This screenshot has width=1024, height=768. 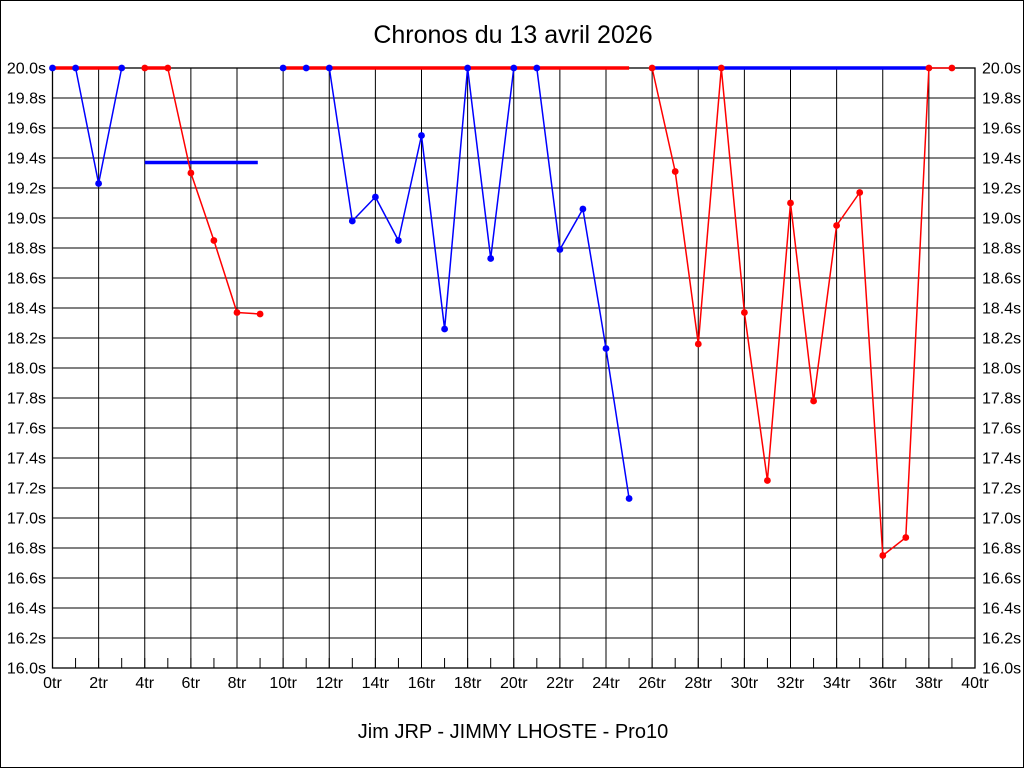 What do you see at coordinates (514, 683) in the screenshot?
I see `x-axis-label: 20tr` at bounding box center [514, 683].